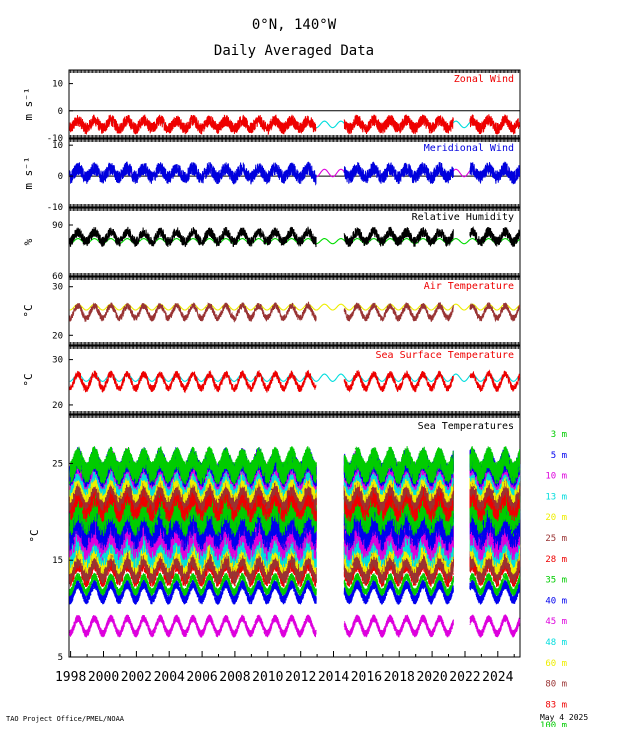 Image resolution: width=623 pixels, height=731 pixels. Describe the element at coordinates (556, 664) in the screenshot. I see `legend-entry: 60 m` at that location.